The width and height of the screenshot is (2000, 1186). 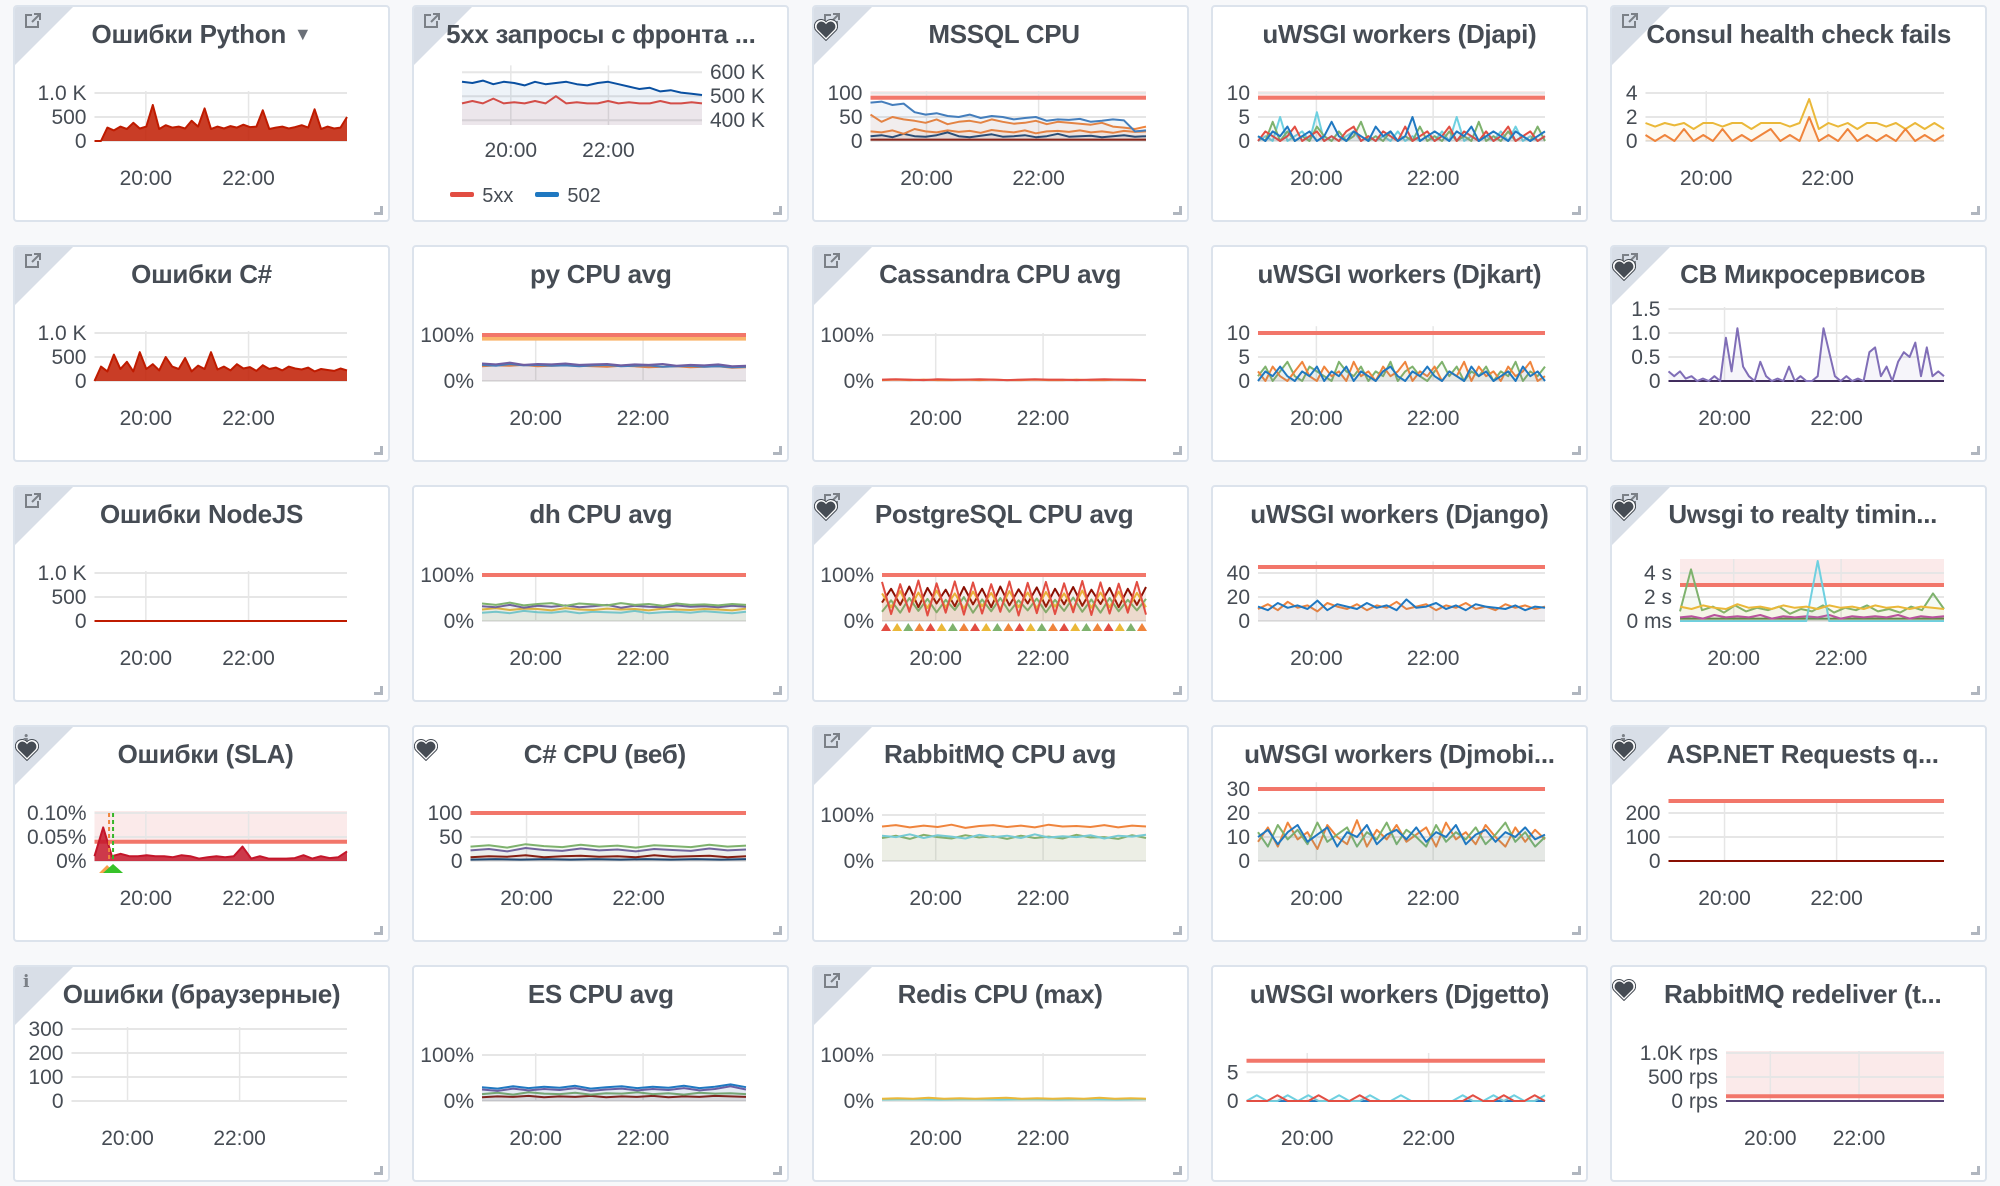 I want to click on panel-title: Ошибки Python ▼, so click(x=201, y=34).